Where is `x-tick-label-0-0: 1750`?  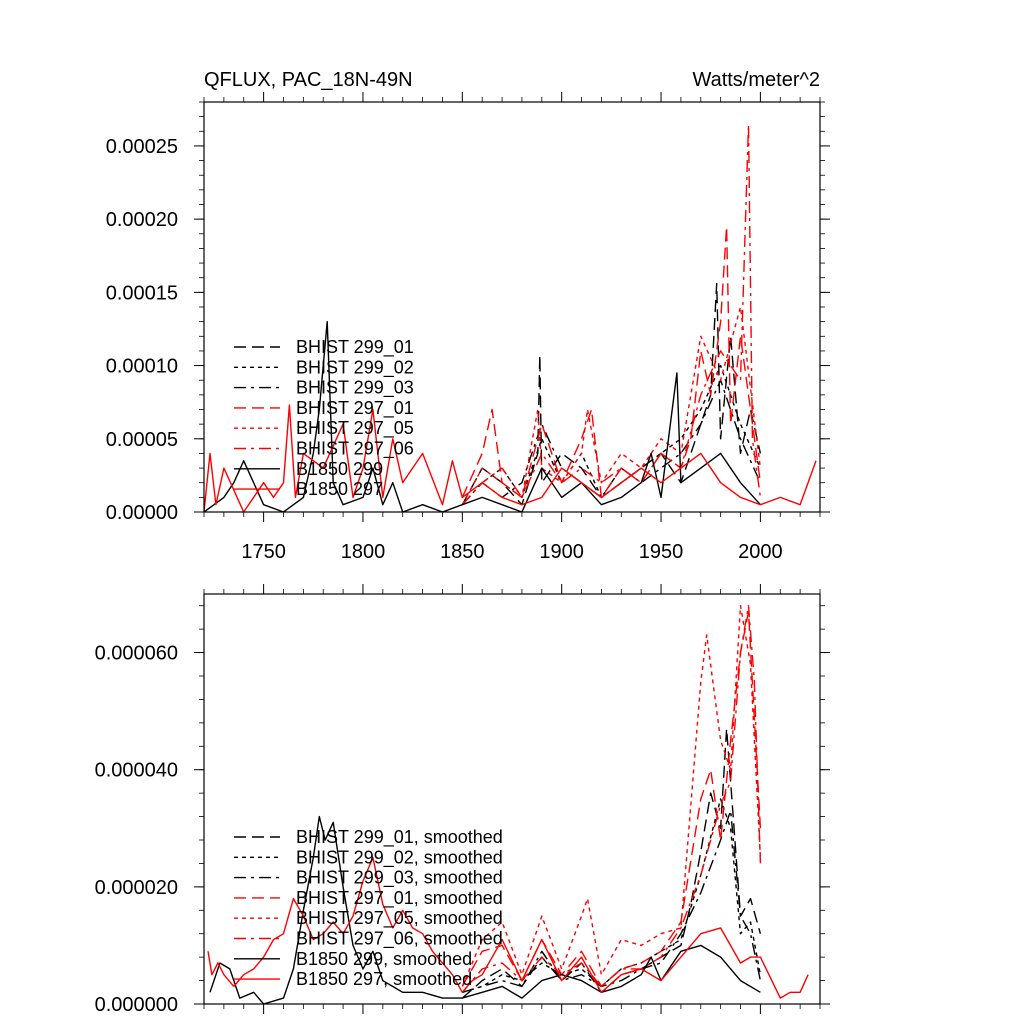 x-tick-label-0-0: 1750 is located at coordinates (263, 552).